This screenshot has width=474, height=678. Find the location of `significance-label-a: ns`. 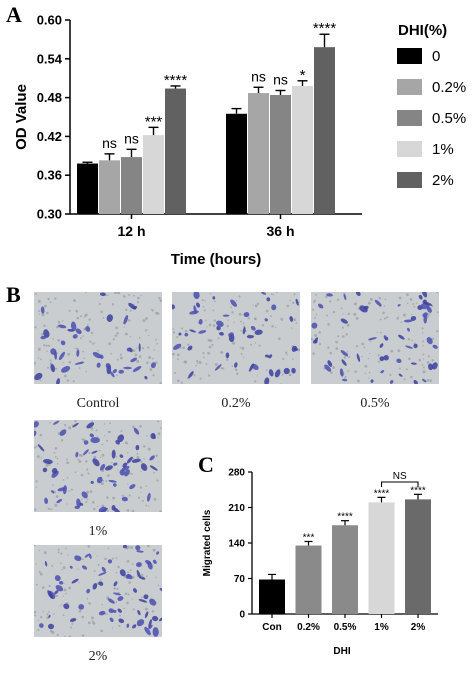

significance-label-a: ns is located at coordinates (131, 138).